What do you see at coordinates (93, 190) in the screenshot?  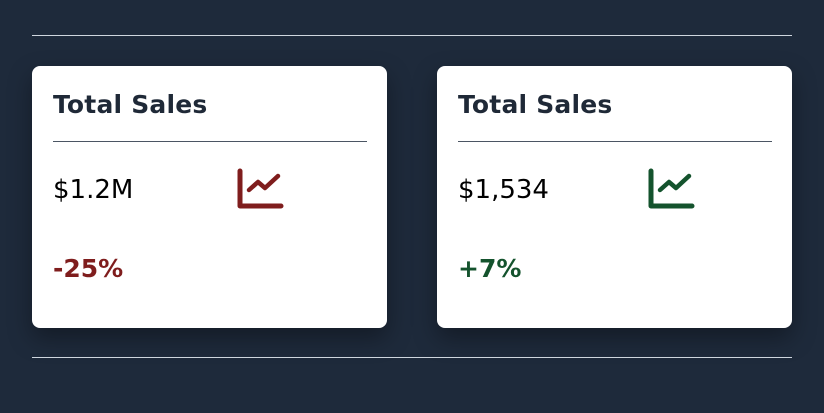 I see `card-value: $1.2M` at bounding box center [93, 190].